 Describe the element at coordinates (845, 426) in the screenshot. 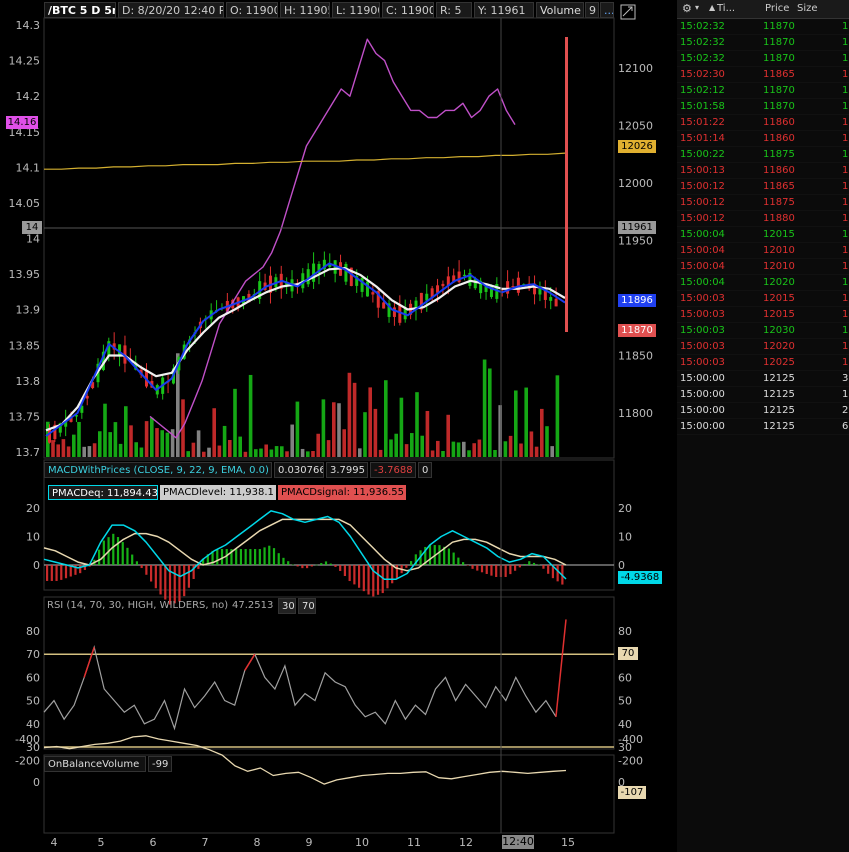

I see `trade-size: 6` at that location.